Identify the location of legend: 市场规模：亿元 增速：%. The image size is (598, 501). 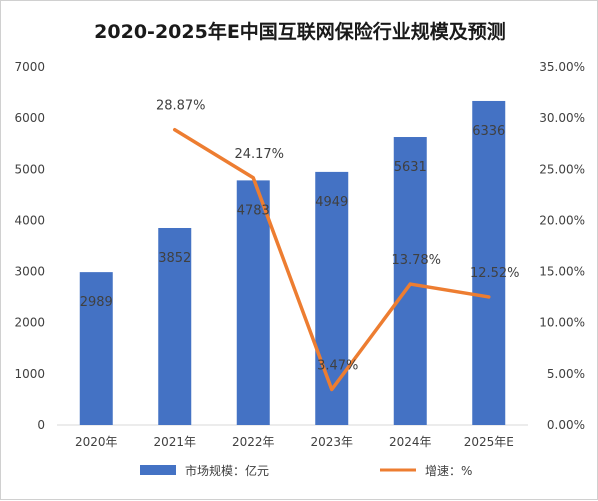
(306, 470).